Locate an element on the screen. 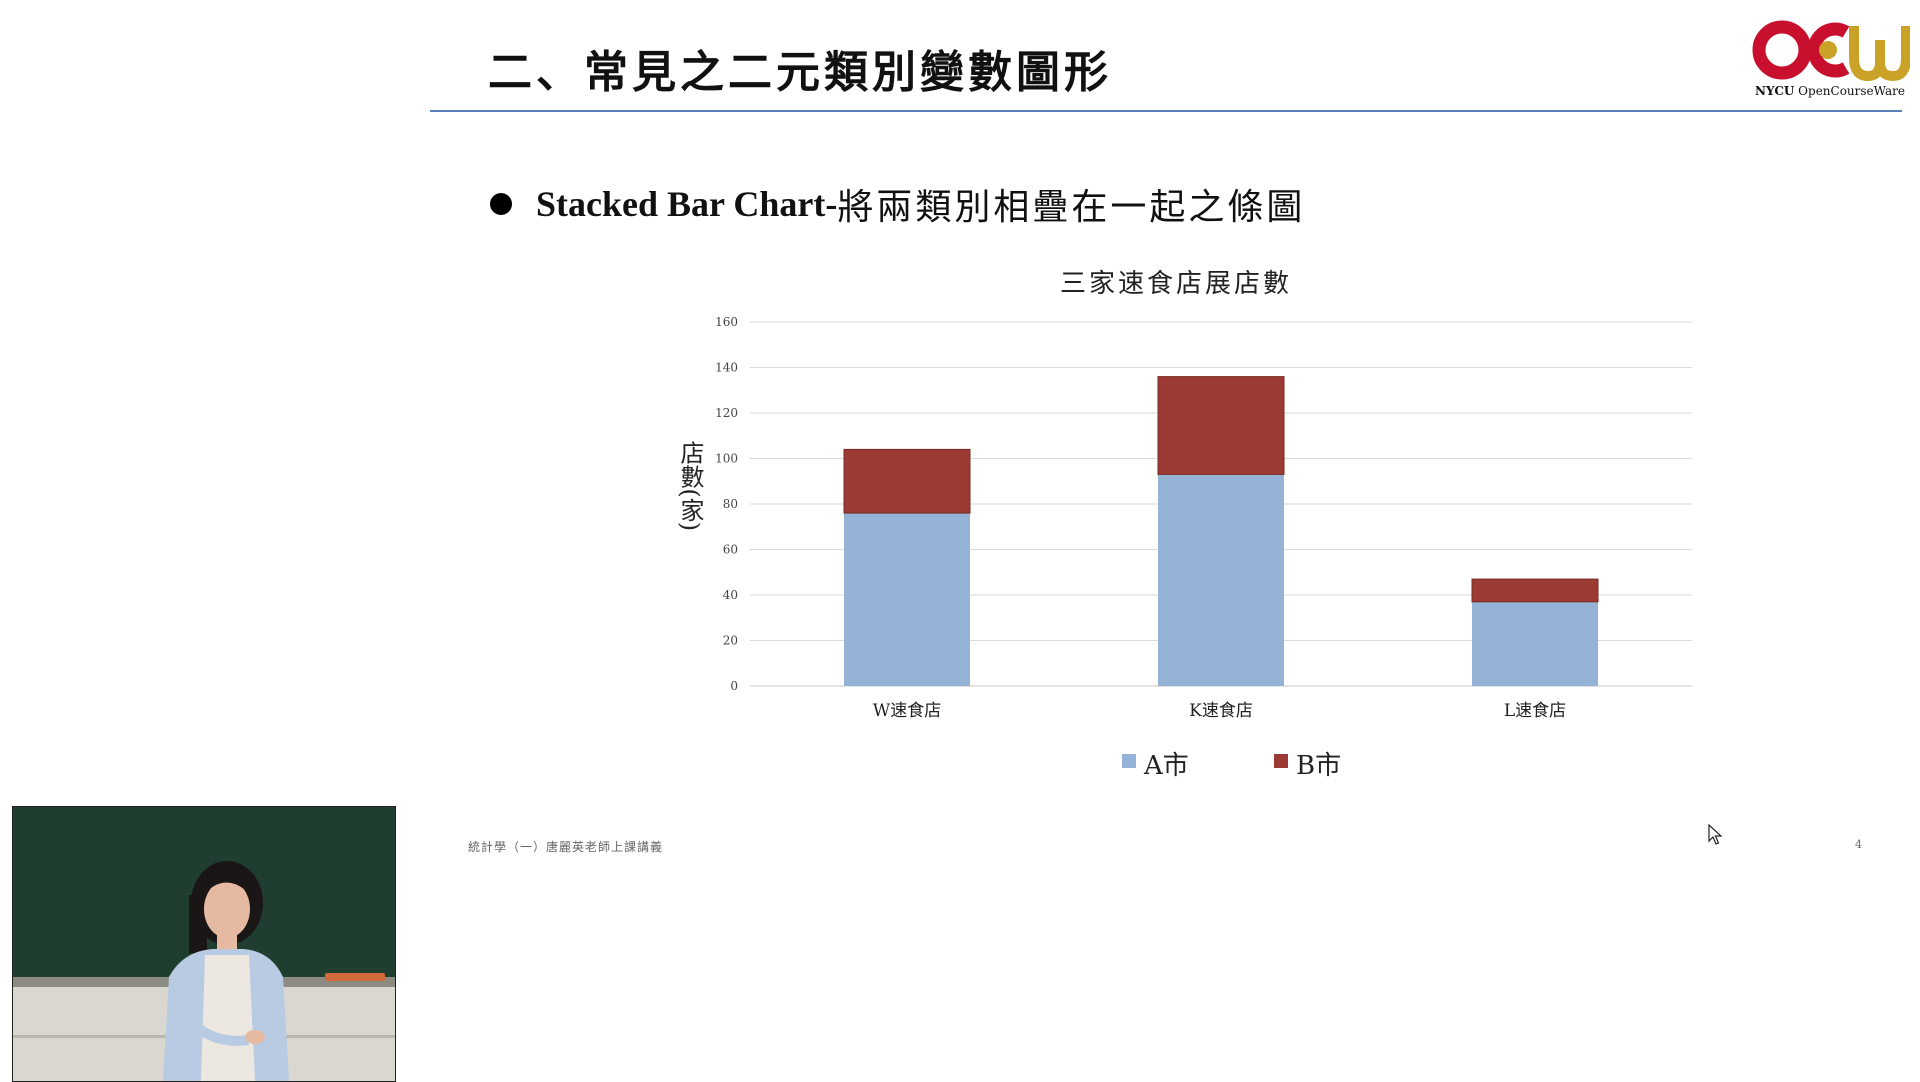  x-category-label: K速食店 is located at coordinates (1221, 711).